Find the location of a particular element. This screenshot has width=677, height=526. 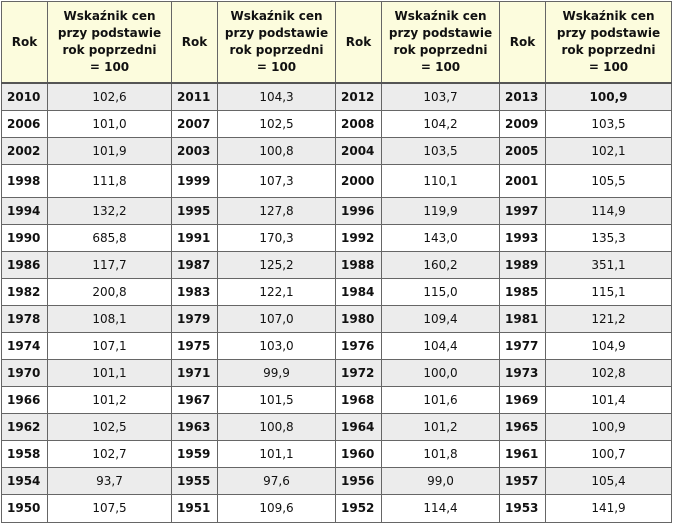

header-year-1: Rok is located at coordinates (24, 42).